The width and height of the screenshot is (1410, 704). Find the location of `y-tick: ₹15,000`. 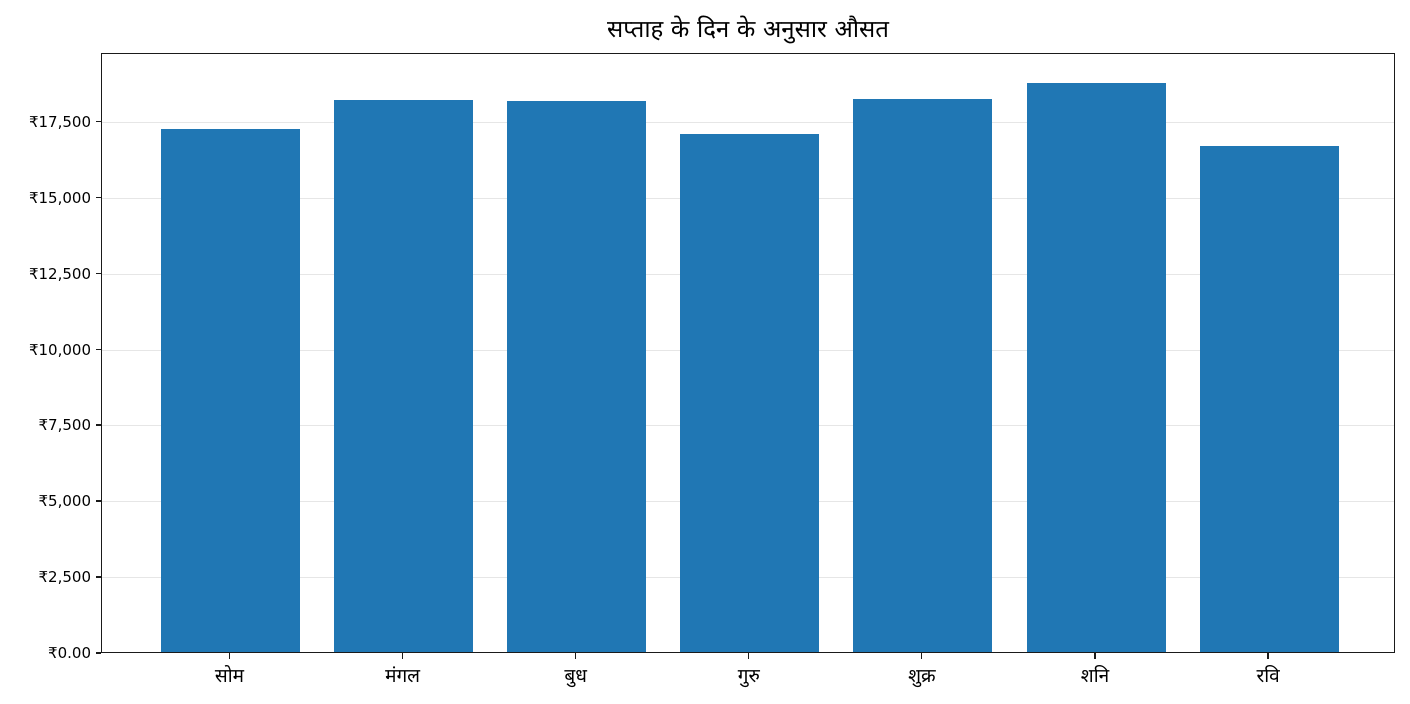

y-tick: ₹15,000 is located at coordinates (50, 198).